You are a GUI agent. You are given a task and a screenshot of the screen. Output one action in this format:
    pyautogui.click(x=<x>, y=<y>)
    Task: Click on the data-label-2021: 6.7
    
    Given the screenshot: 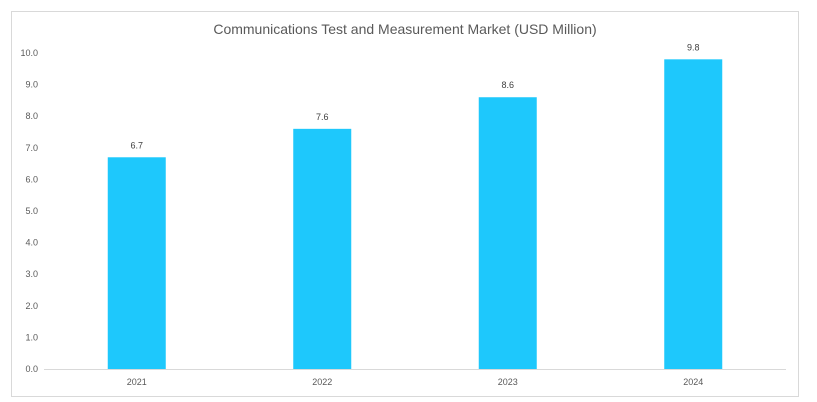 What is the action you would take?
    pyautogui.click(x=136, y=145)
    